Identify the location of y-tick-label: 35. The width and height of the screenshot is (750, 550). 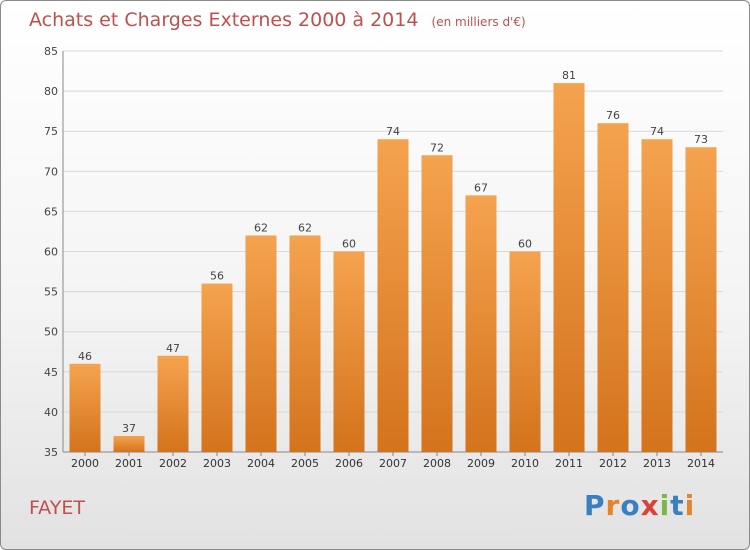
(51, 452).